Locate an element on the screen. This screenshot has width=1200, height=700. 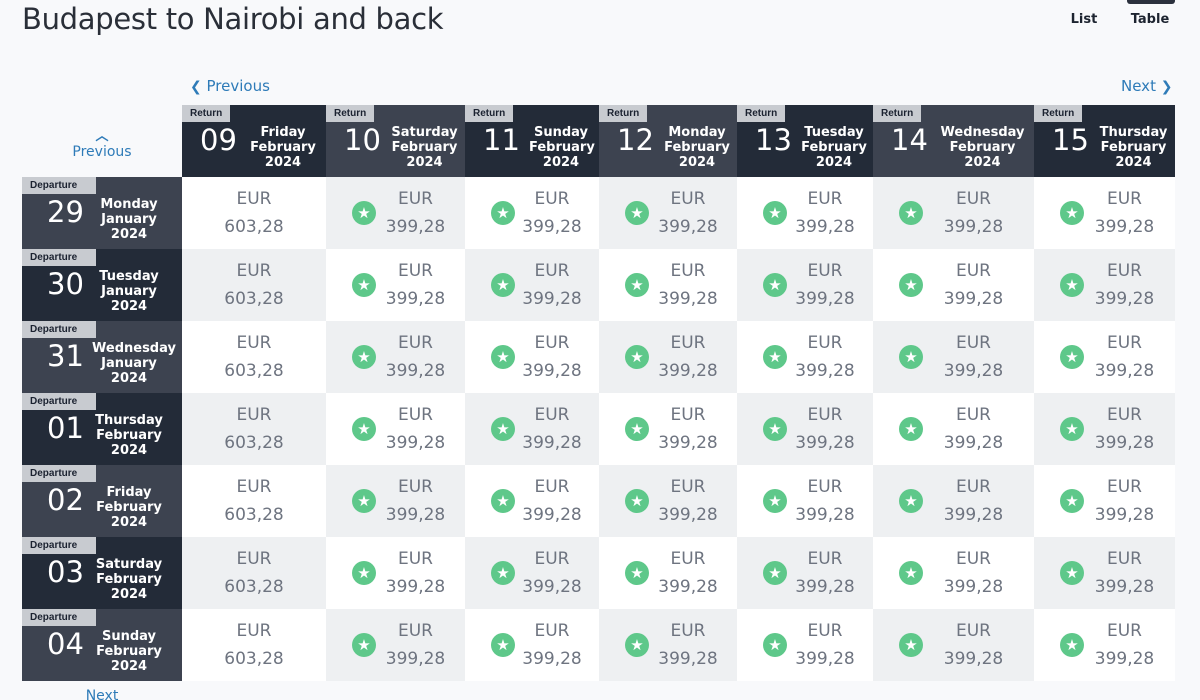
departure-date-header: Departure 02 Friday February 2024 is located at coordinates (102, 501).